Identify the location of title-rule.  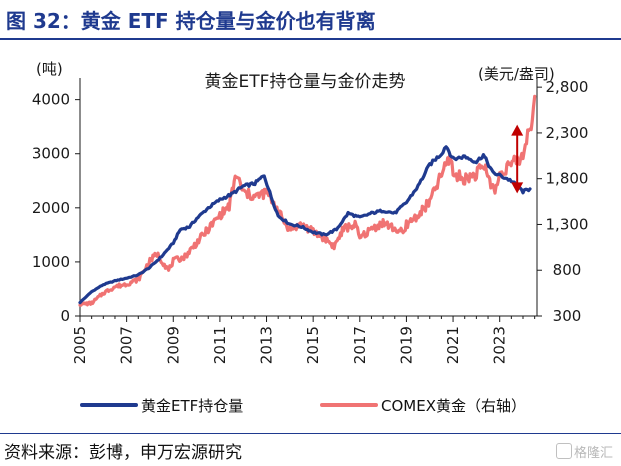
(310, 39).